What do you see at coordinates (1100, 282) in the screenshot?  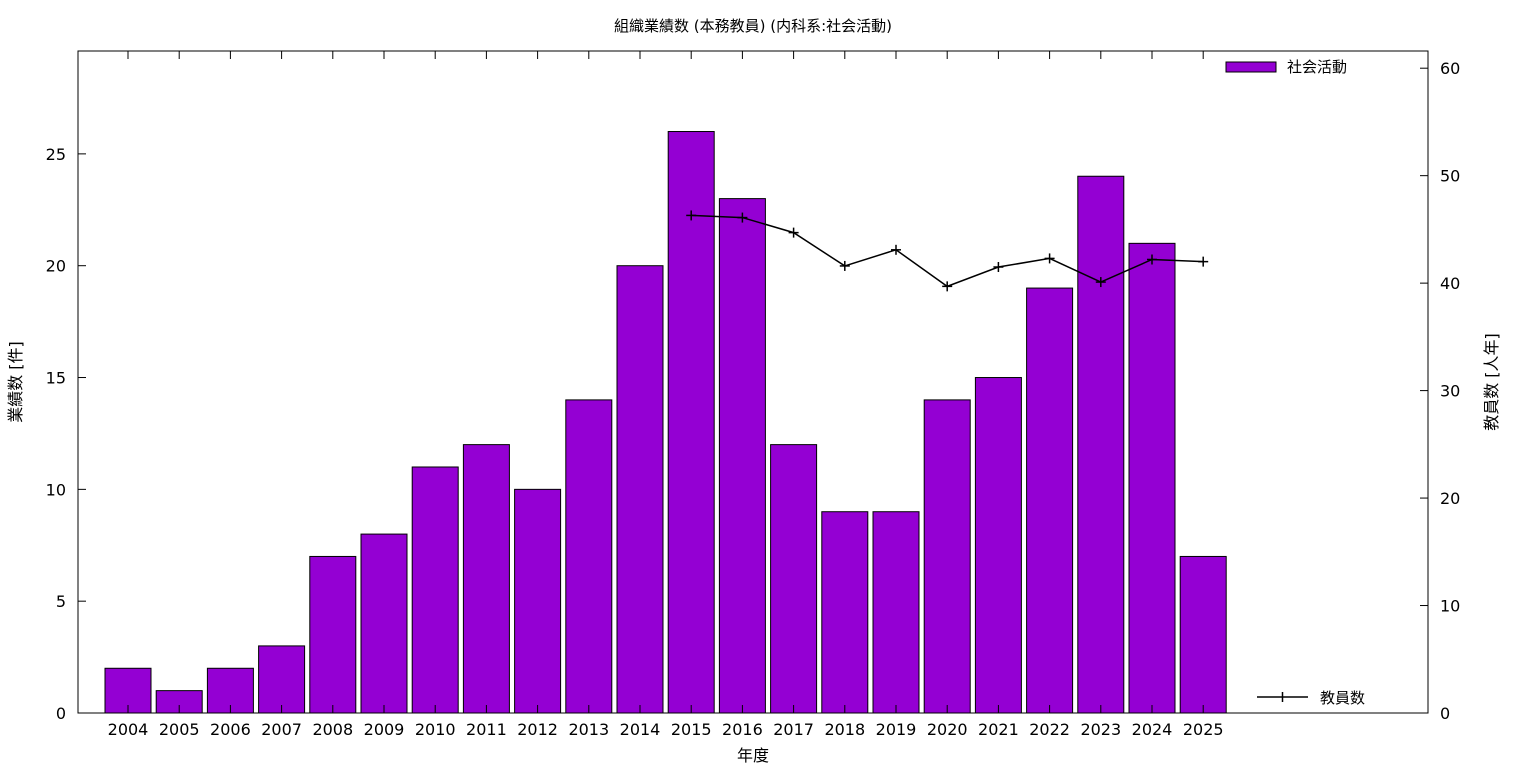 I see `line-point-2023` at bounding box center [1100, 282].